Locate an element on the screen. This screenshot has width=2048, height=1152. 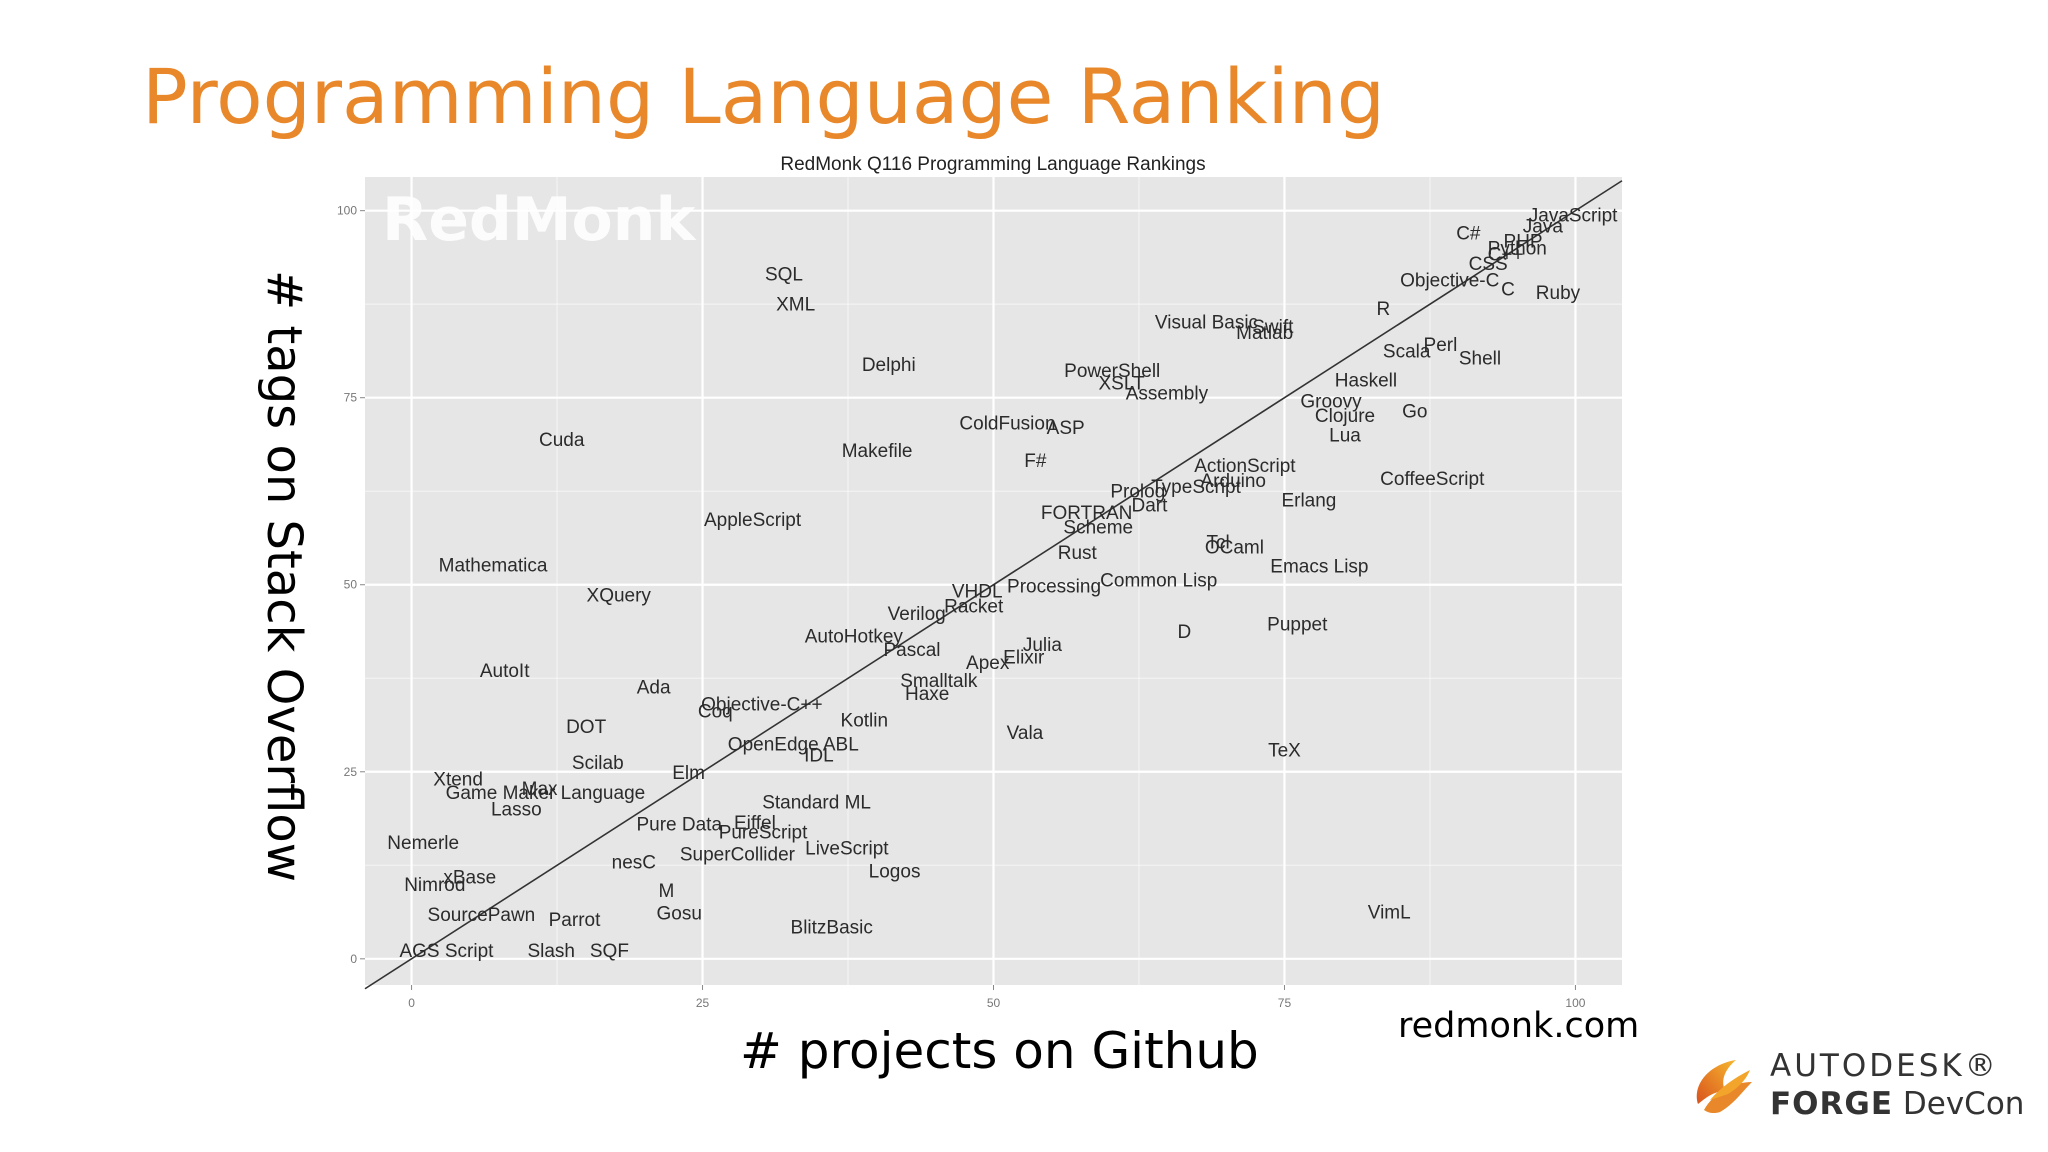
point-label: Go is located at coordinates (1414, 411).